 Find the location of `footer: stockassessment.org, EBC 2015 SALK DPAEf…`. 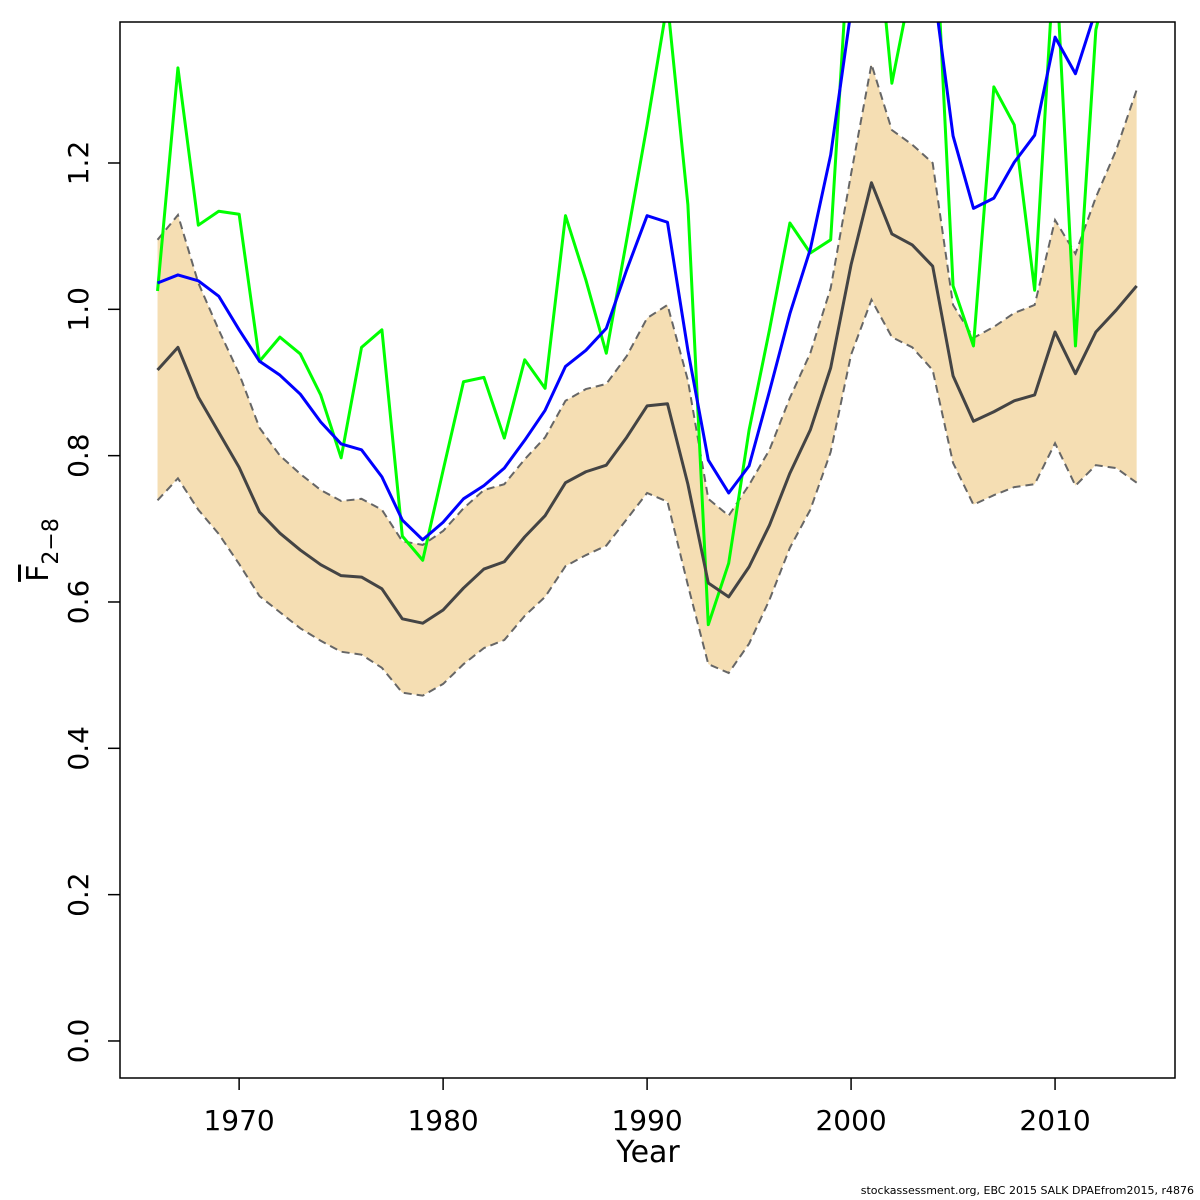

footer: stockassessment.org, EBC 2015 SALK DPAEf… is located at coordinates (1027, 1190).